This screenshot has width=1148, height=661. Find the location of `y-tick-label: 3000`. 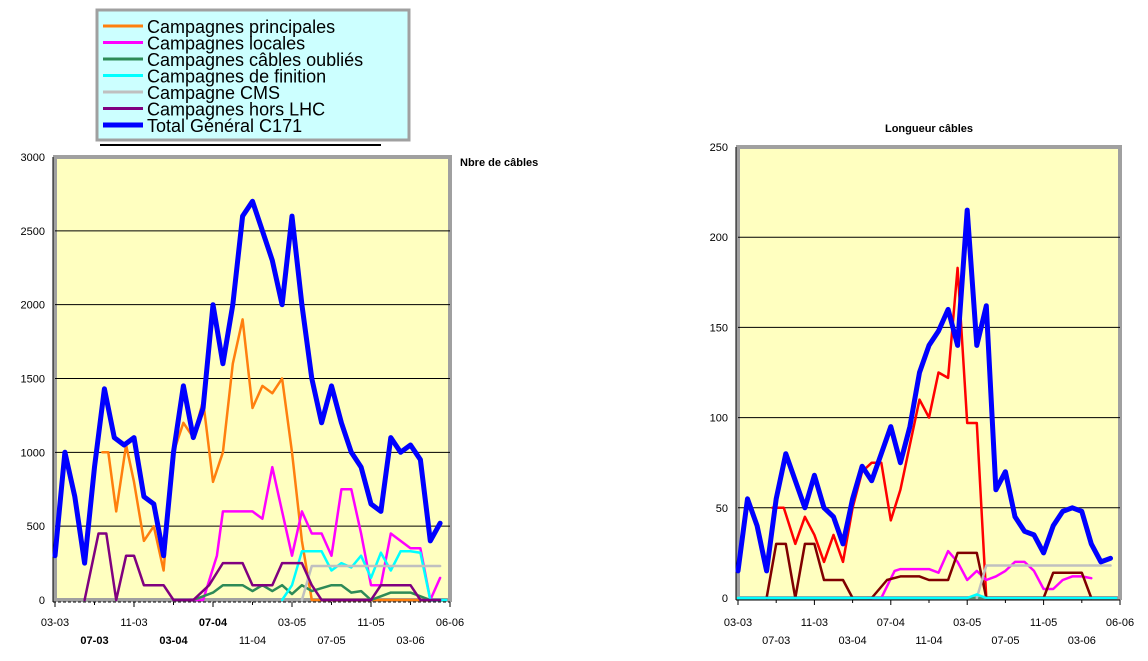

y-tick-label: 3000 is located at coordinates (33, 158).